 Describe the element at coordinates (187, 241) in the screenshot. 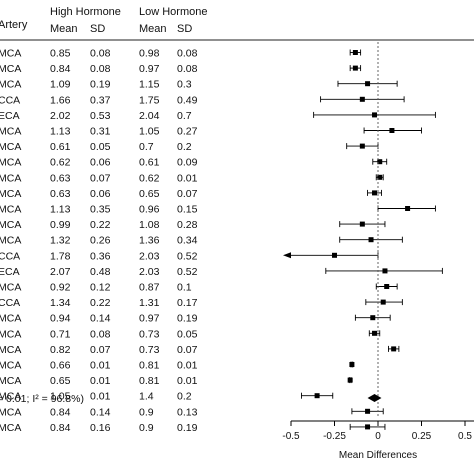

I see `low-sd-value: 0.34` at that location.